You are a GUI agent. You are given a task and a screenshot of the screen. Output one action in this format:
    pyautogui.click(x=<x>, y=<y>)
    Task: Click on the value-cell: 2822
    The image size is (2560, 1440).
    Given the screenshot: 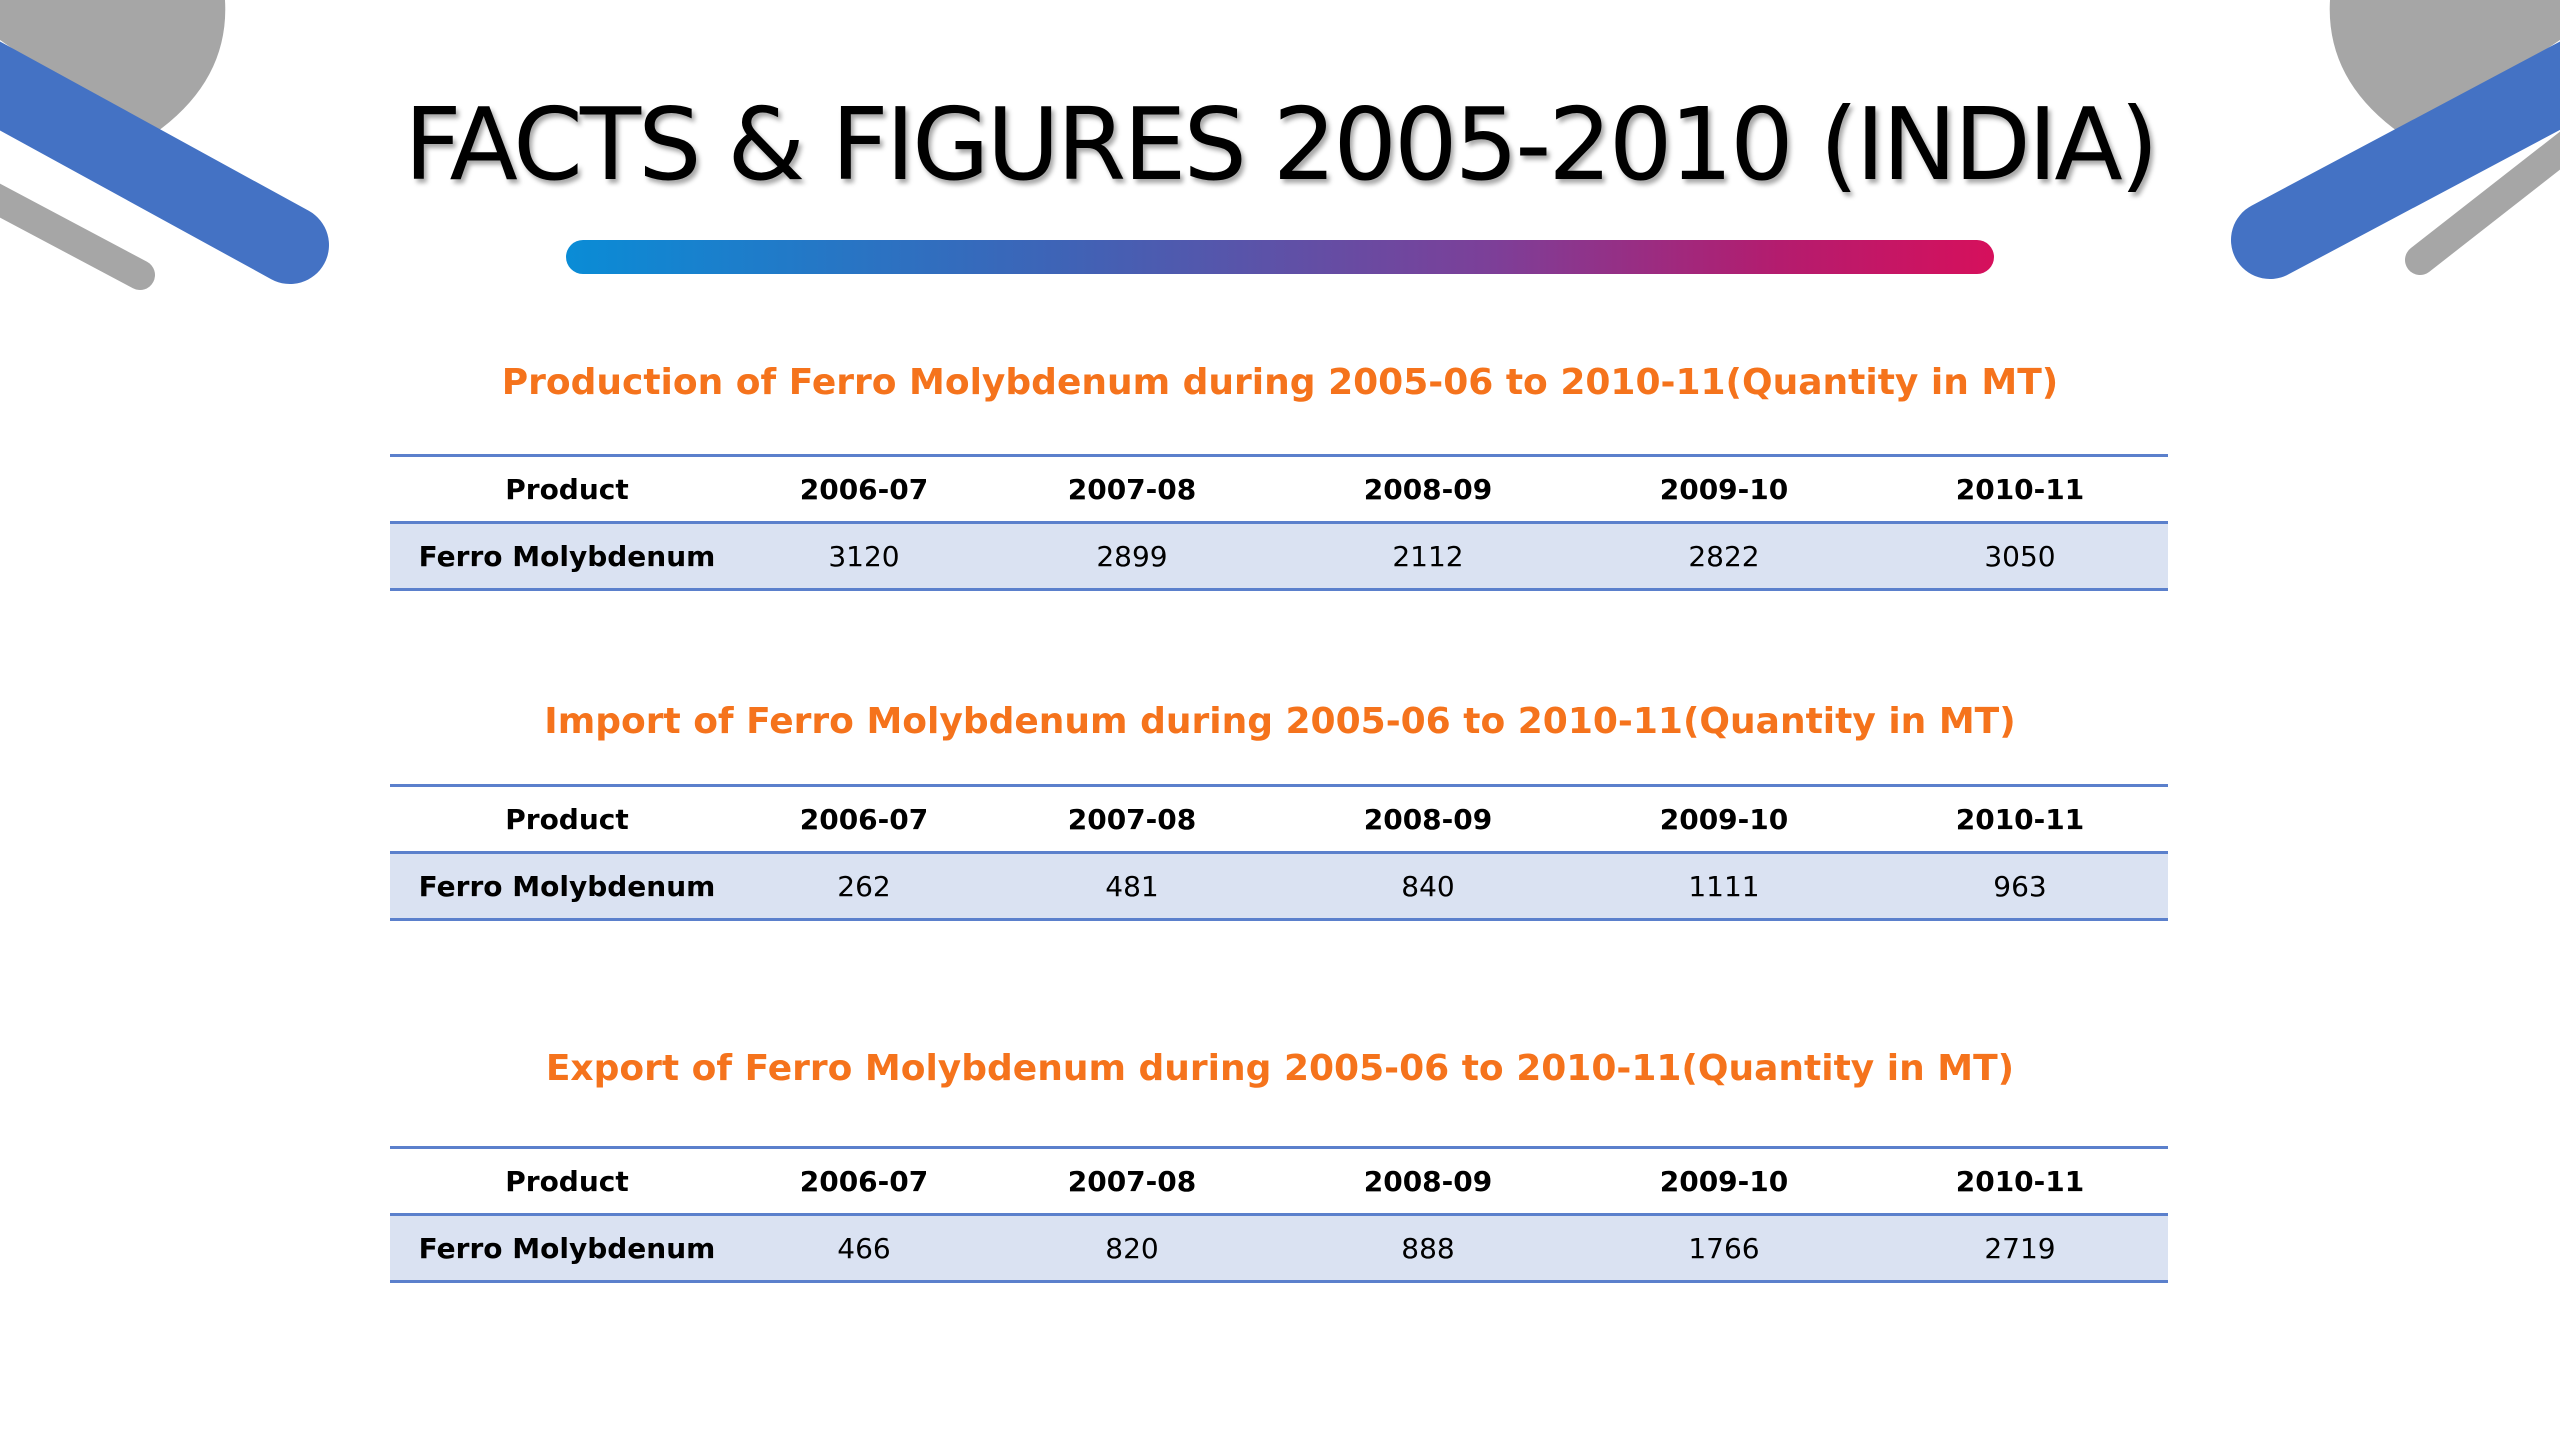 What is the action you would take?
    pyautogui.click(x=1724, y=556)
    